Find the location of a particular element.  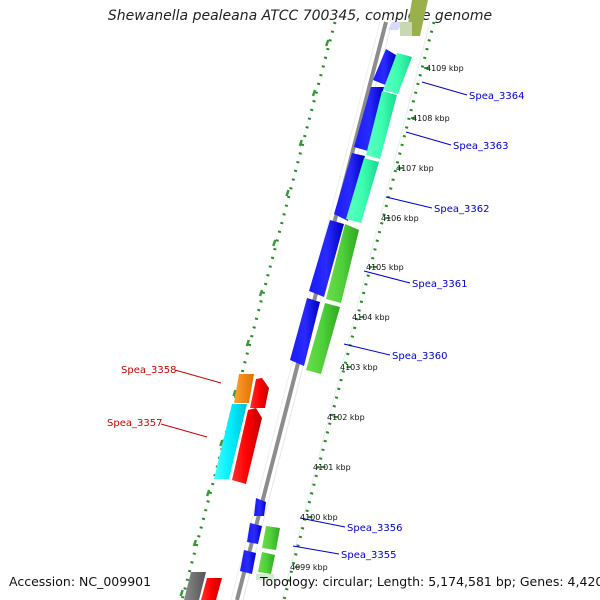

kbp-label: 4107 kbp is located at coordinates (415, 168).